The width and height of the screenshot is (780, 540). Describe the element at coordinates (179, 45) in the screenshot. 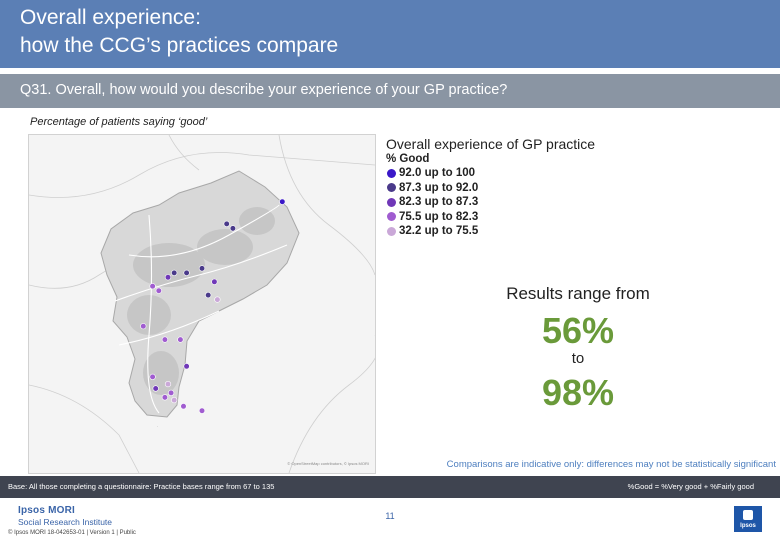

I see `page-title-line-2: how the CCG’s practices compare` at that location.